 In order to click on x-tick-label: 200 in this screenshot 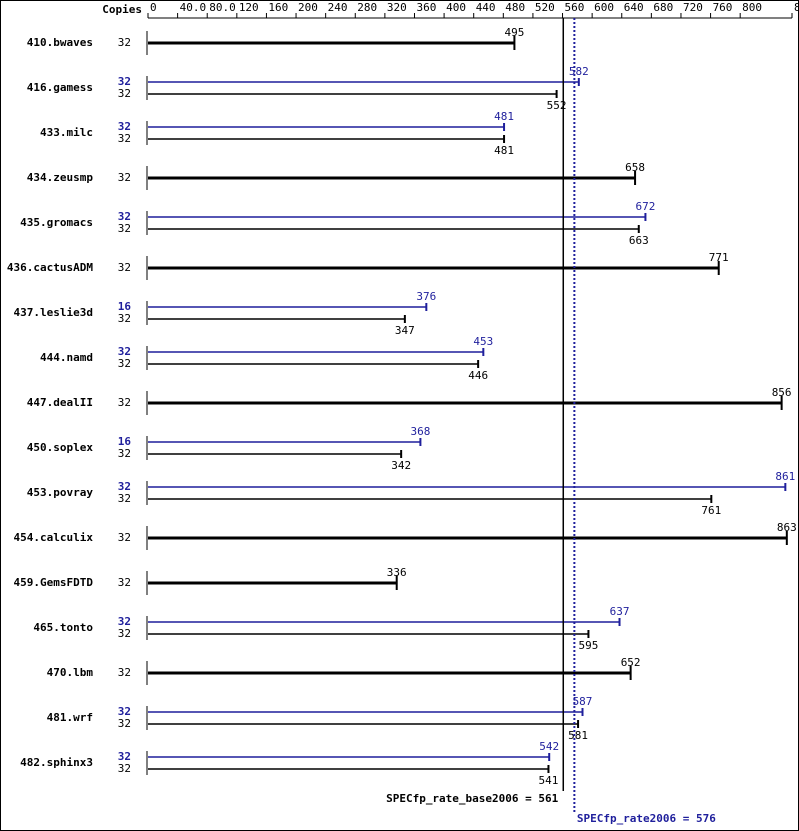, I will do `click(308, 7)`.